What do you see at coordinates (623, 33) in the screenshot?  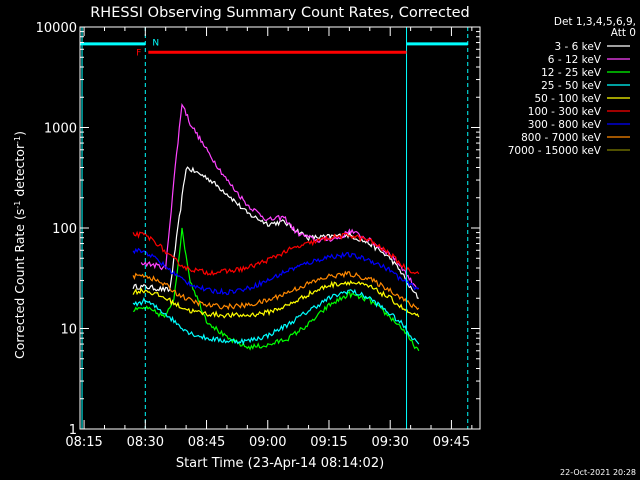 I see `legend-header-1: Att 0` at bounding box center [623, 33].